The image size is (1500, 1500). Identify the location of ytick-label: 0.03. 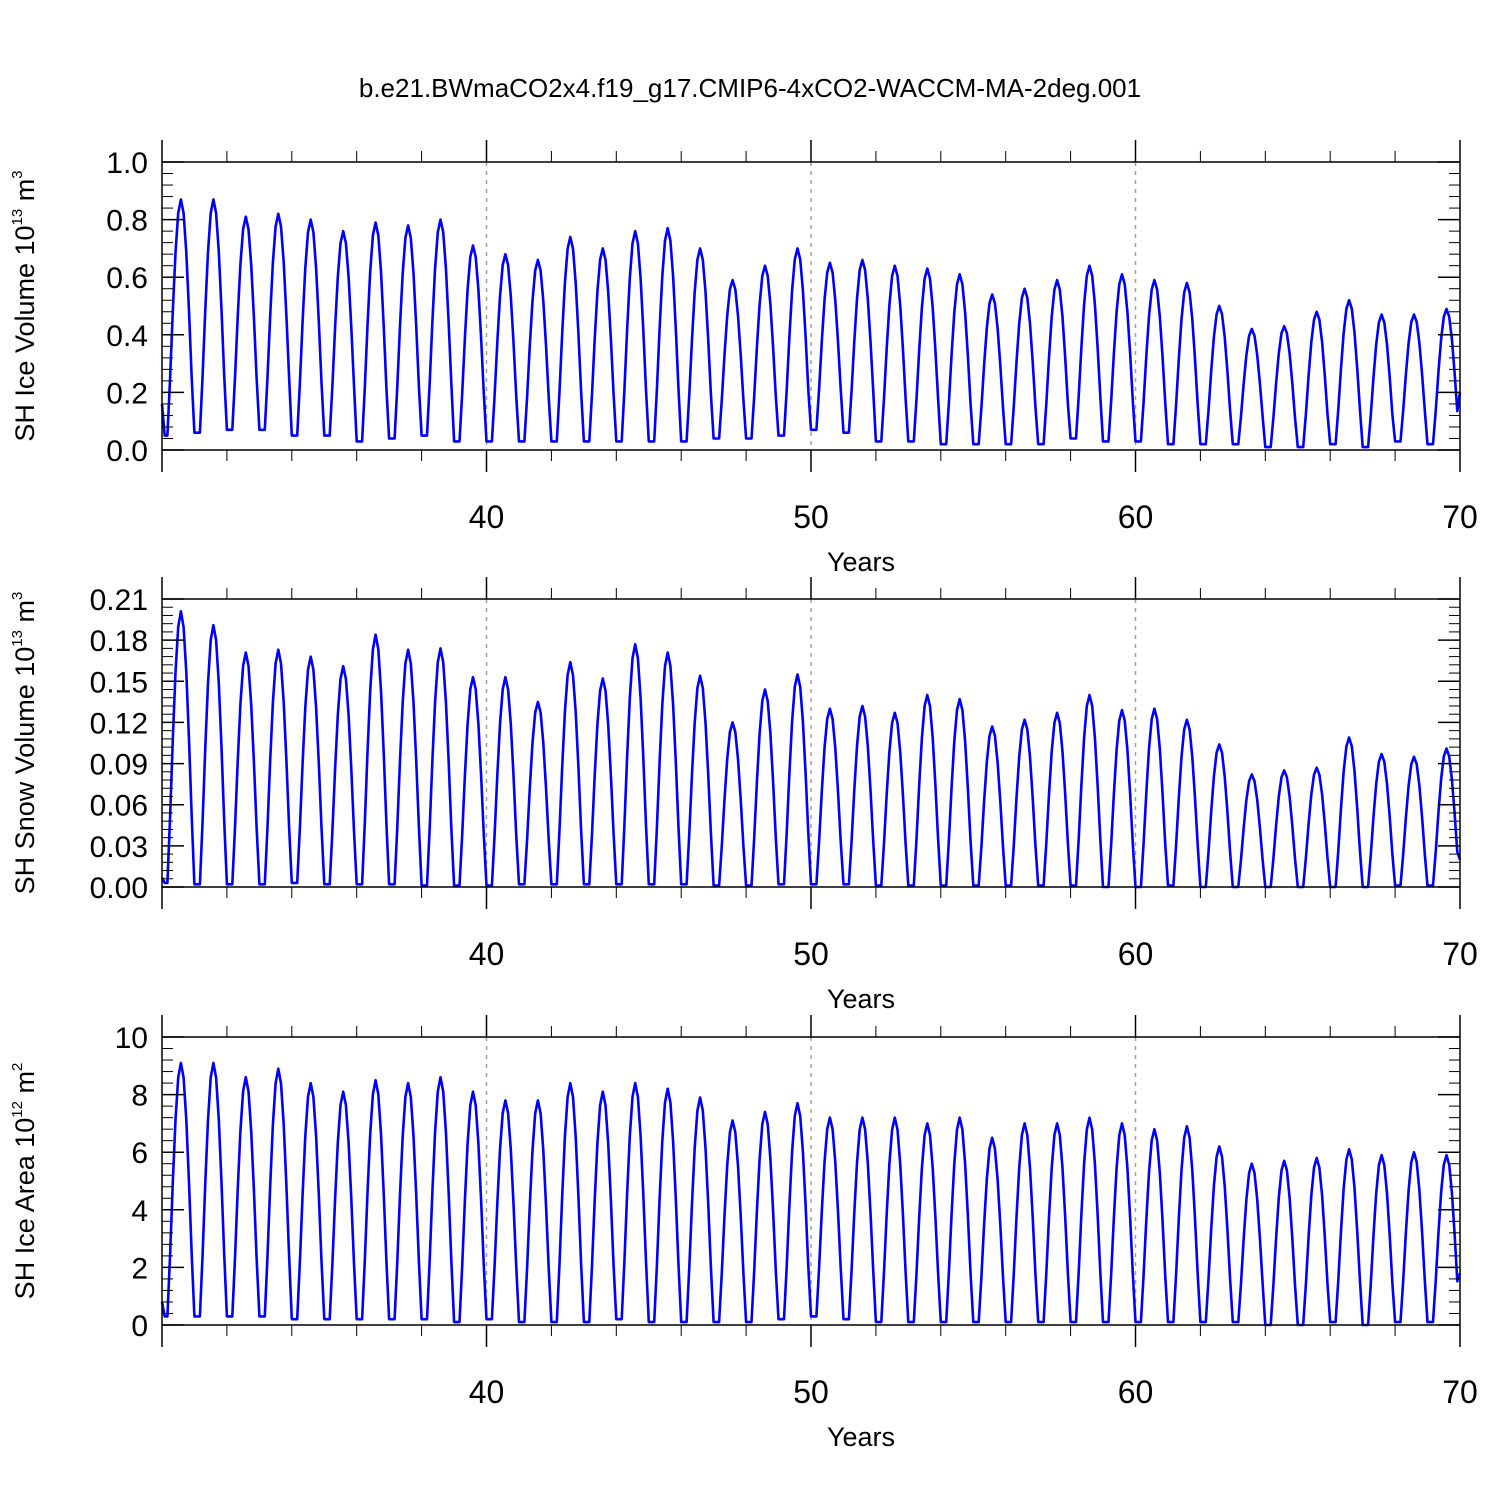
(119, 847).